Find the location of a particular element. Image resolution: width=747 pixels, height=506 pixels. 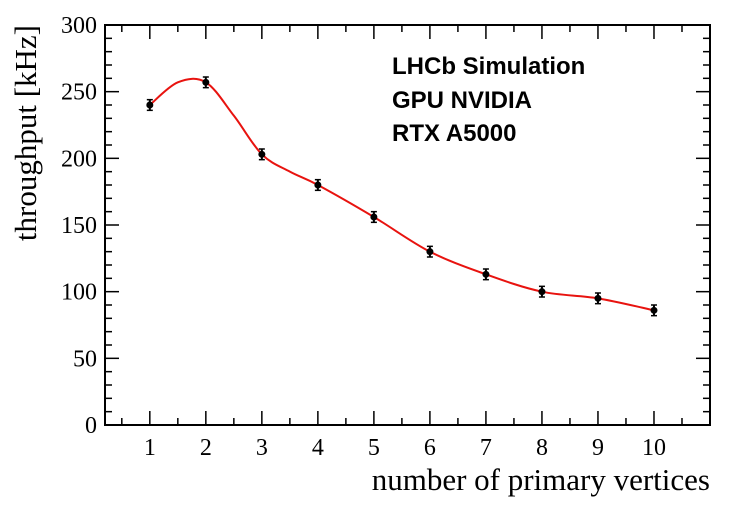

y-tick-label: 50 is located at coordinates (85, 359).